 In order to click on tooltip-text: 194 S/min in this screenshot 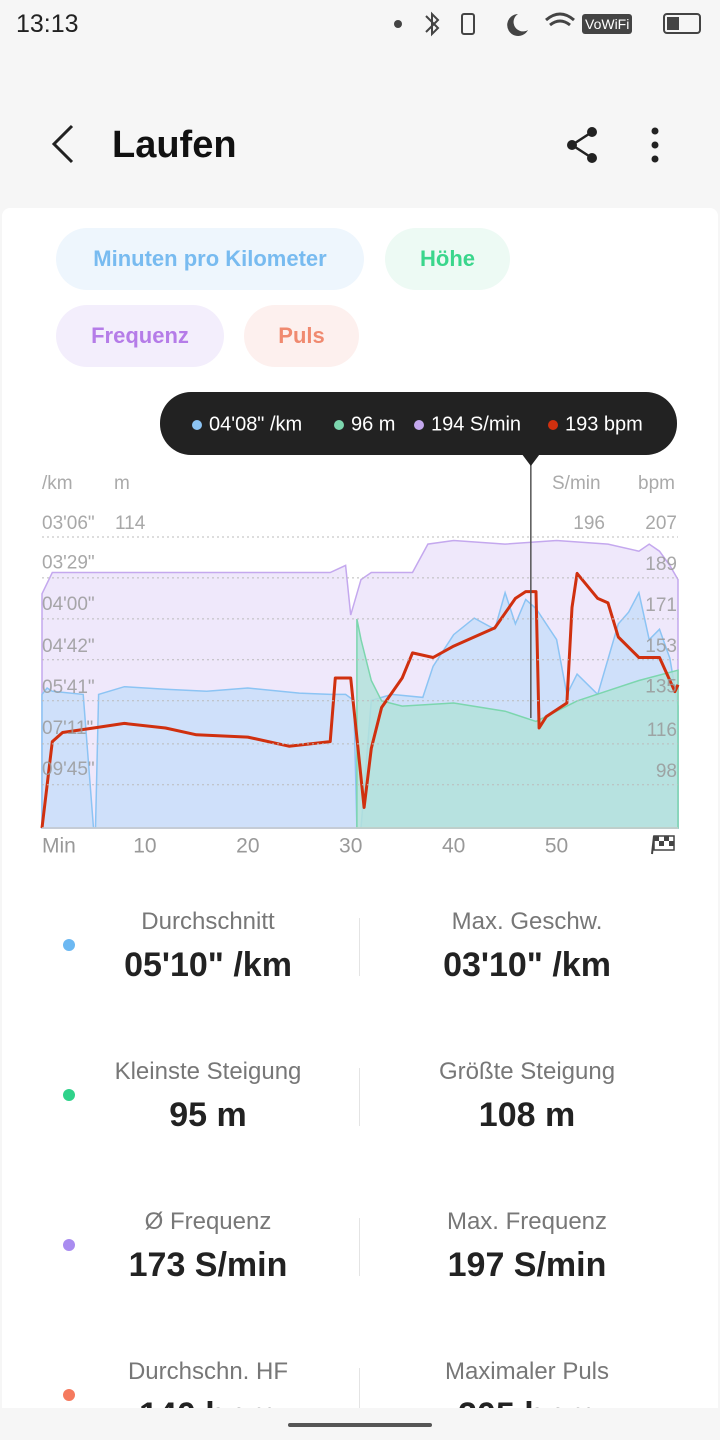, I will do `click(476, 424)`.